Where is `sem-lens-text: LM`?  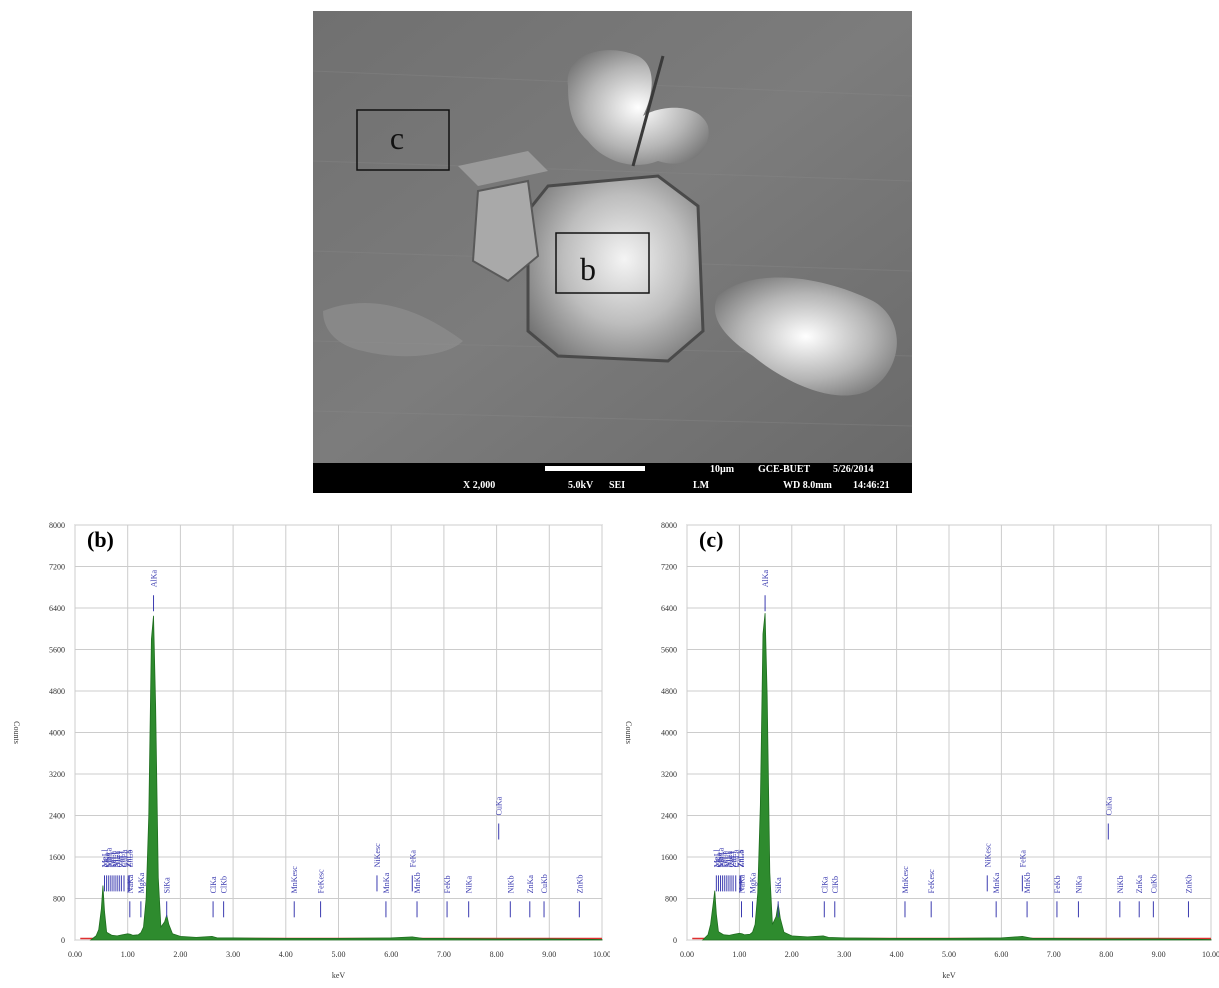
sem-lens-text: LM is located at coordinates (701, 485).